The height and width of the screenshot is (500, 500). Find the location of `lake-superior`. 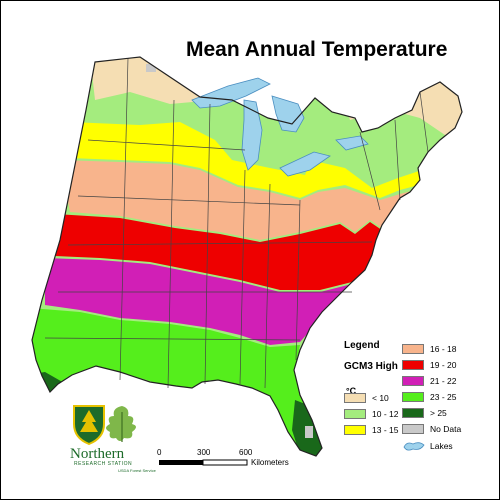

lake-superior is located at coordinates (231, 93).